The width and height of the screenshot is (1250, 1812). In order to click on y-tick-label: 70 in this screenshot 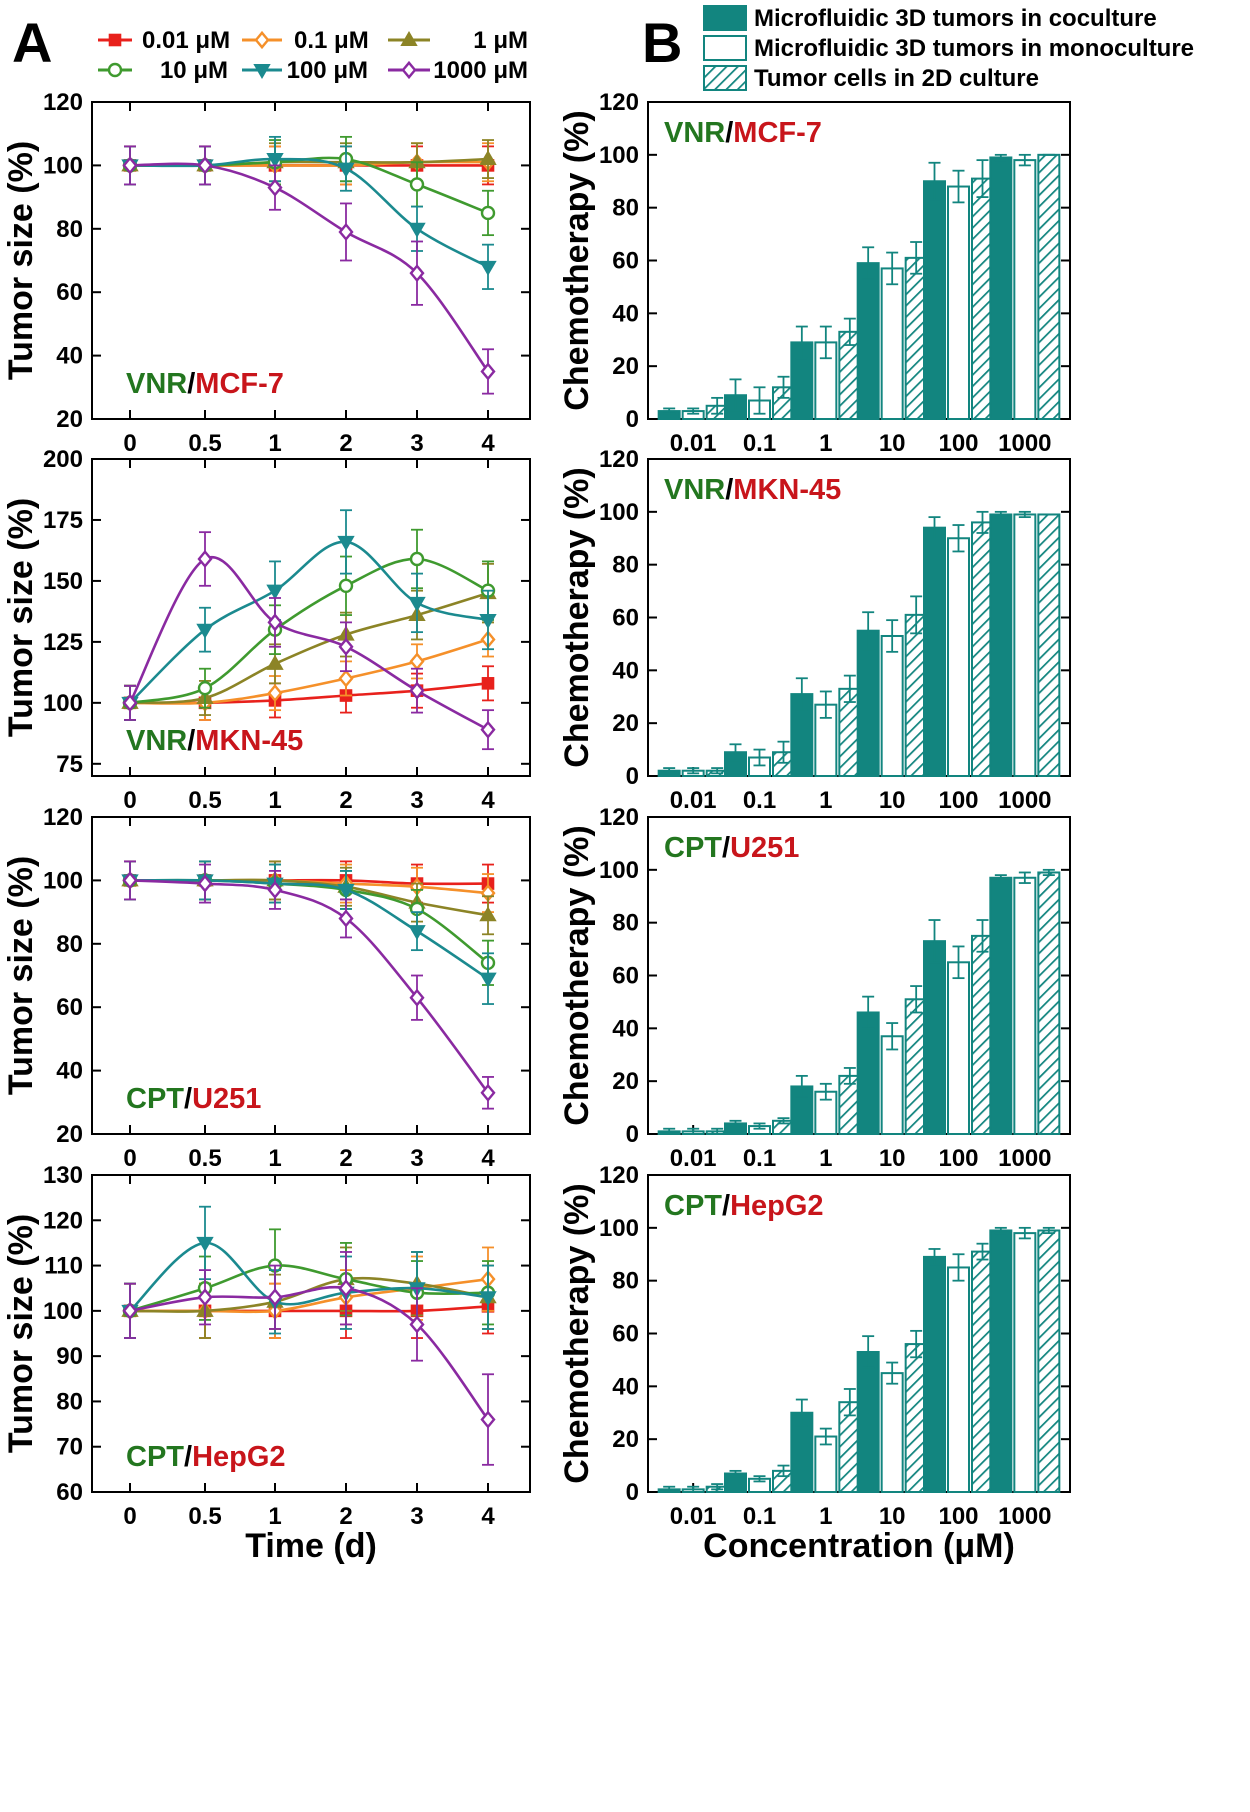, I will do `click(69, 1447)`.